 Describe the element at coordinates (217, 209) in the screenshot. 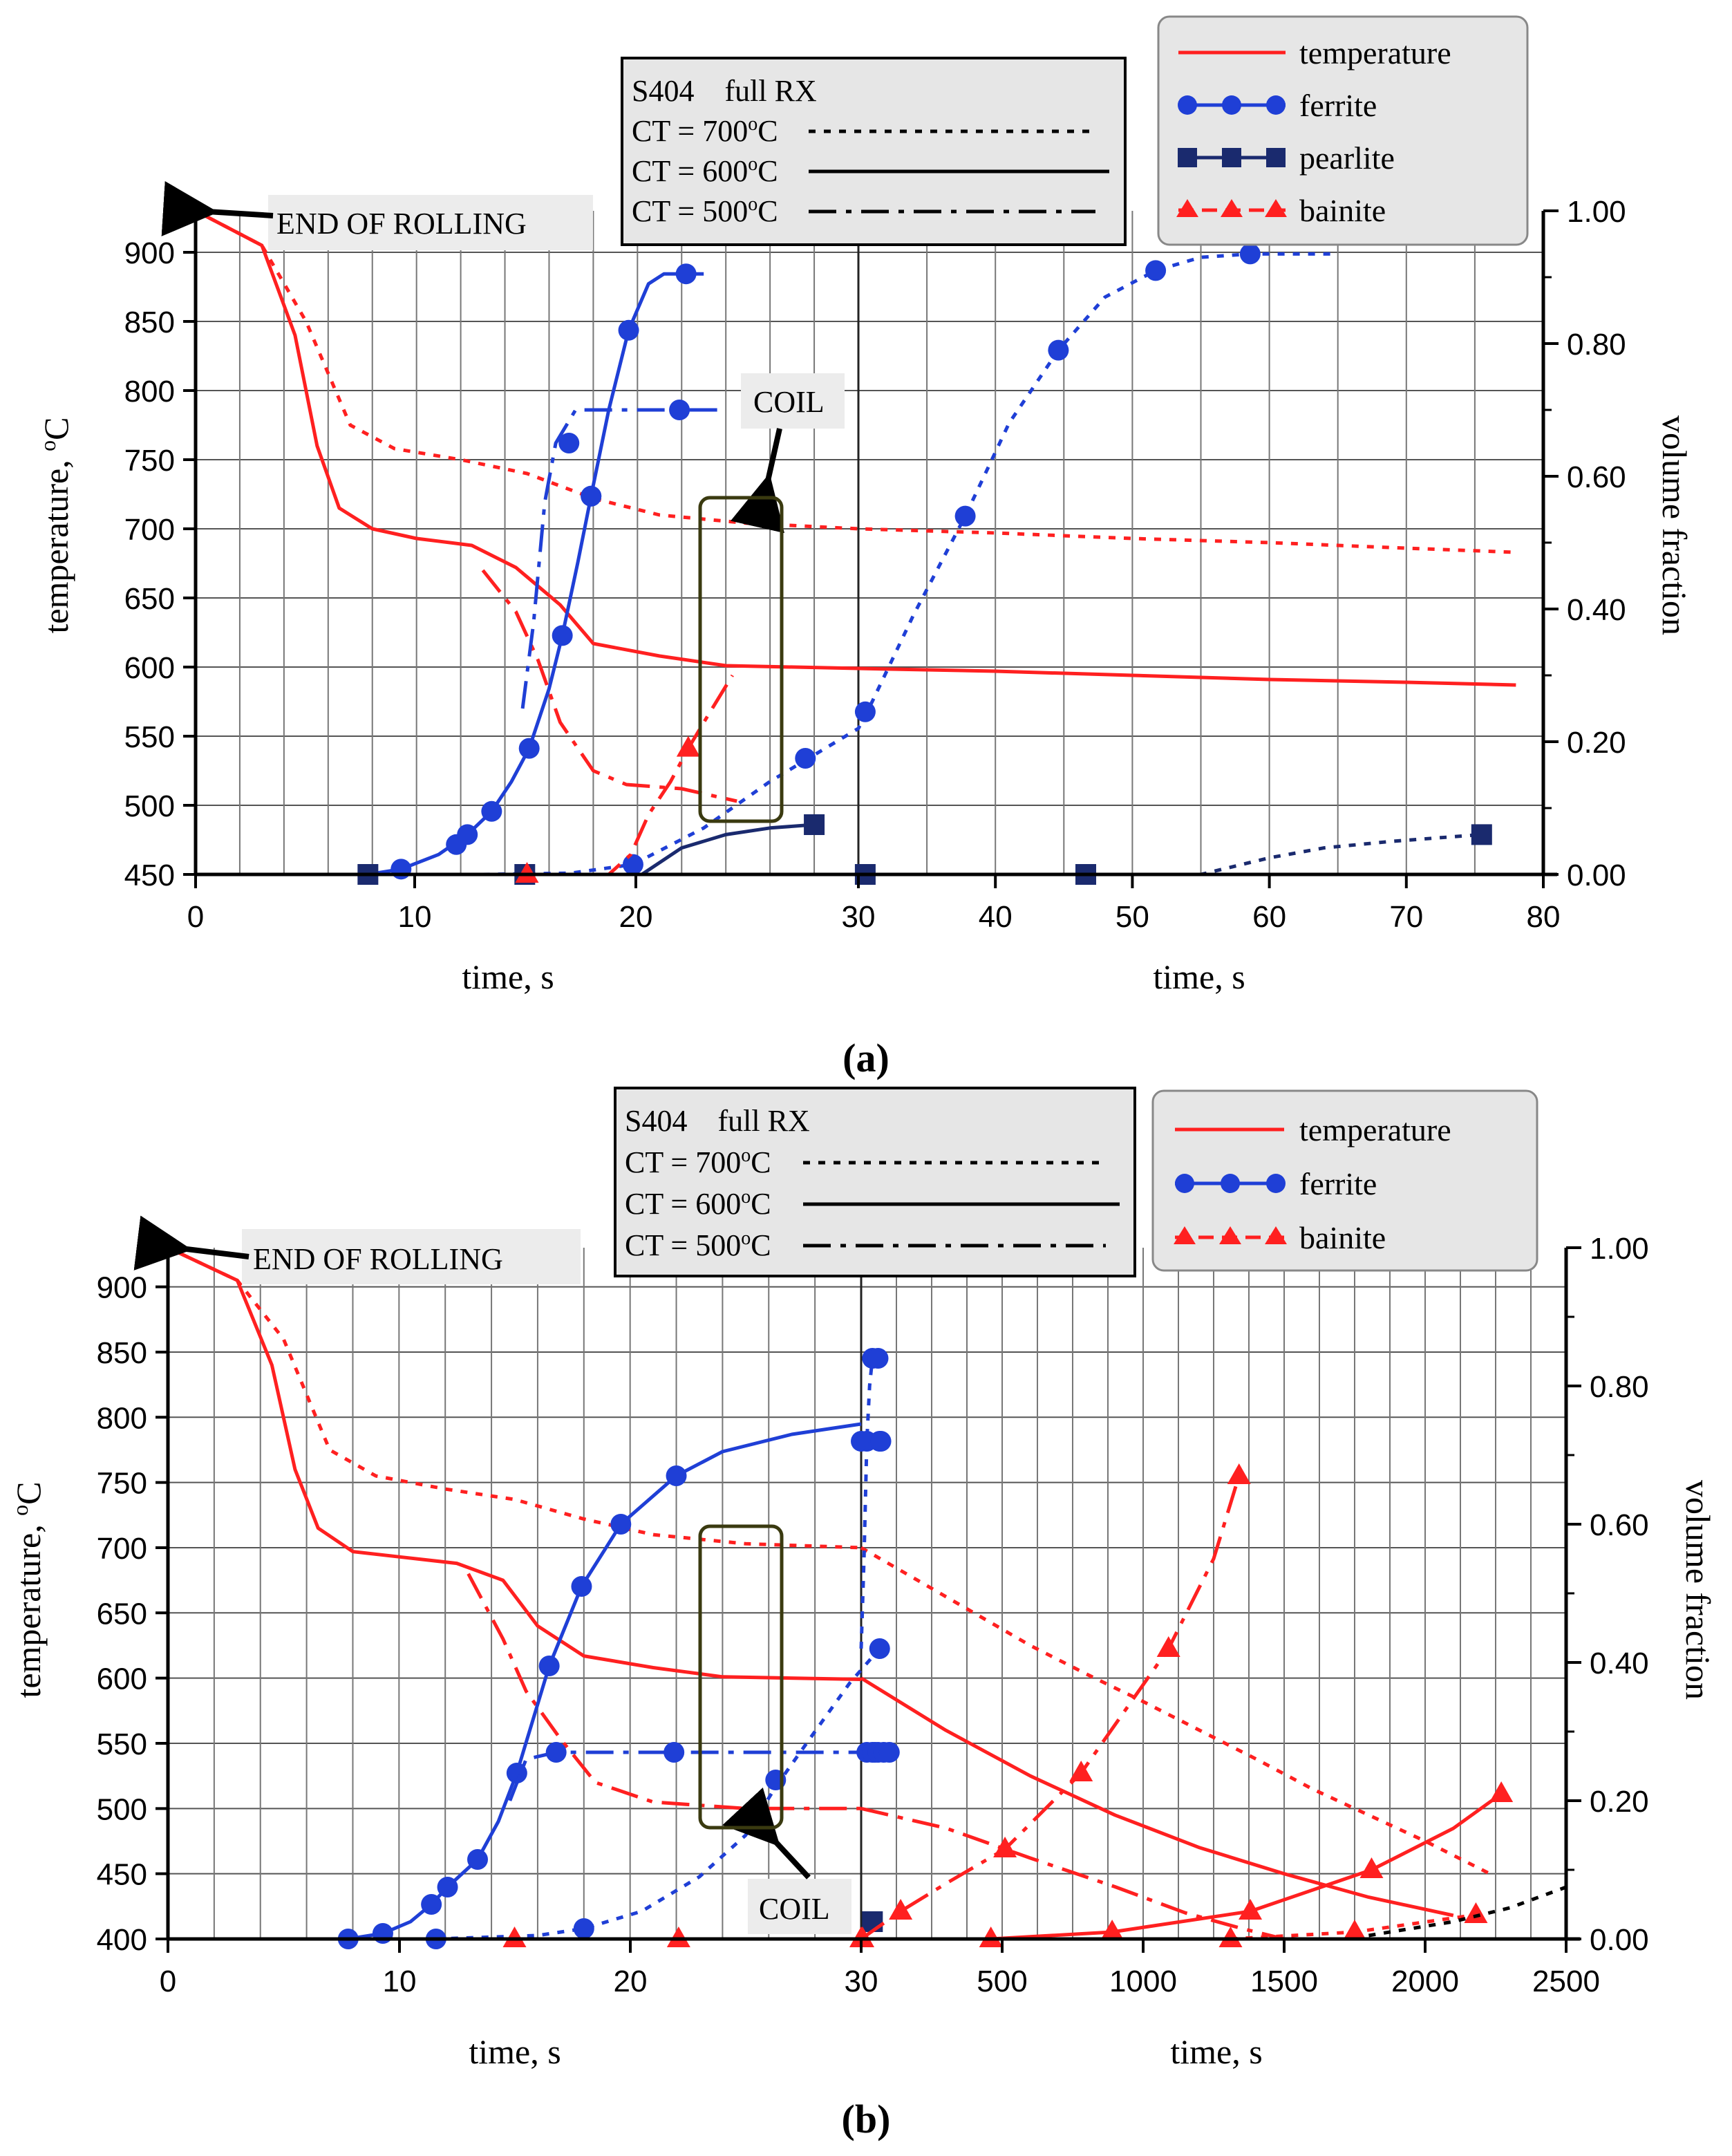

I see `panel-a-end-of-rolling-arrow` at that location.